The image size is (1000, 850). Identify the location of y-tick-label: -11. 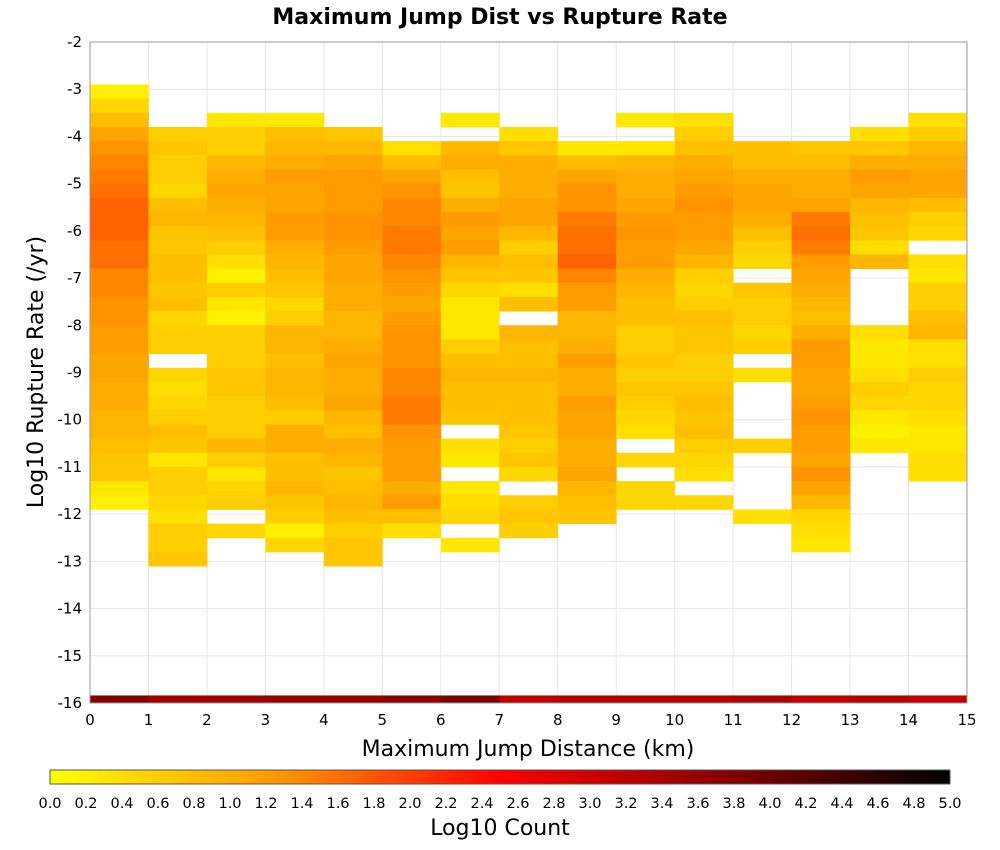
(70, 467).